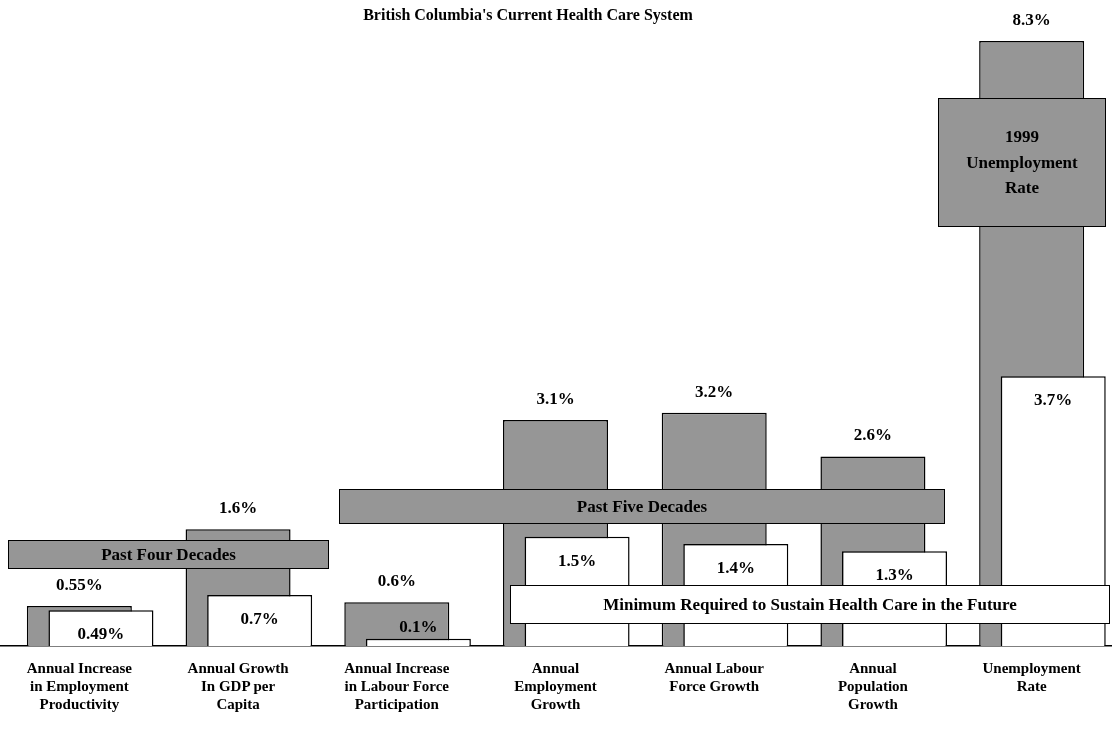 This screenshot has height=742, width=1118. Describe the element at coordinates (238, 685) in the screenshot. I see `x-tick-label: Annual Growth In GDP per Capita` at that location.